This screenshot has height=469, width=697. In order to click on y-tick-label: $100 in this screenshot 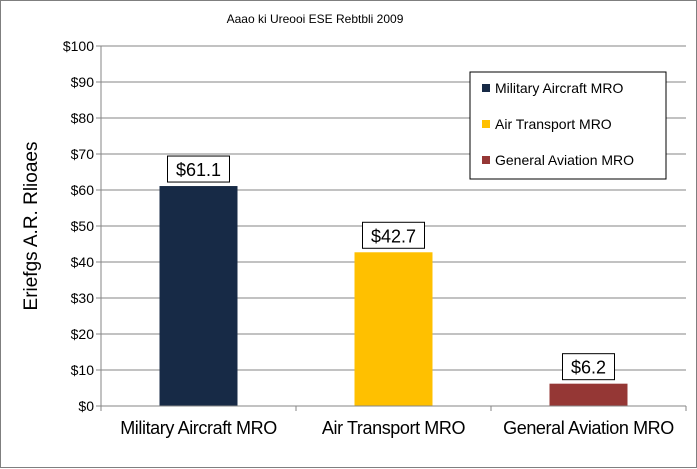, I will do `click(78, 46)`.